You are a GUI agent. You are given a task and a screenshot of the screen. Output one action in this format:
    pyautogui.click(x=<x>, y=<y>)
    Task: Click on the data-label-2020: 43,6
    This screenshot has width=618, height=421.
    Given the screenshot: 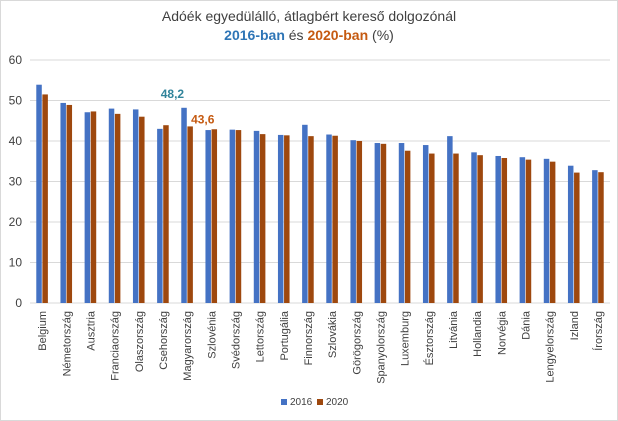 What is the action you would take?
    pyautogui.click(x=203, y=119)
    